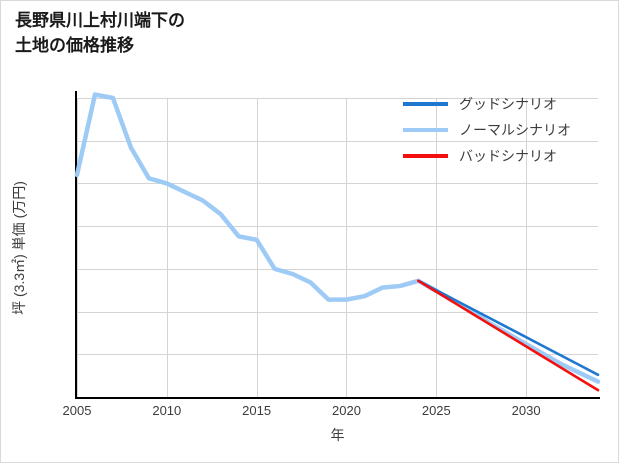 Image resolution: width=621 pixels, height=465 pixels. What do you see at coordinates (337, 435) in the screenshot?
I see `x-axis-title: 年` at bounding box center [337, 435].